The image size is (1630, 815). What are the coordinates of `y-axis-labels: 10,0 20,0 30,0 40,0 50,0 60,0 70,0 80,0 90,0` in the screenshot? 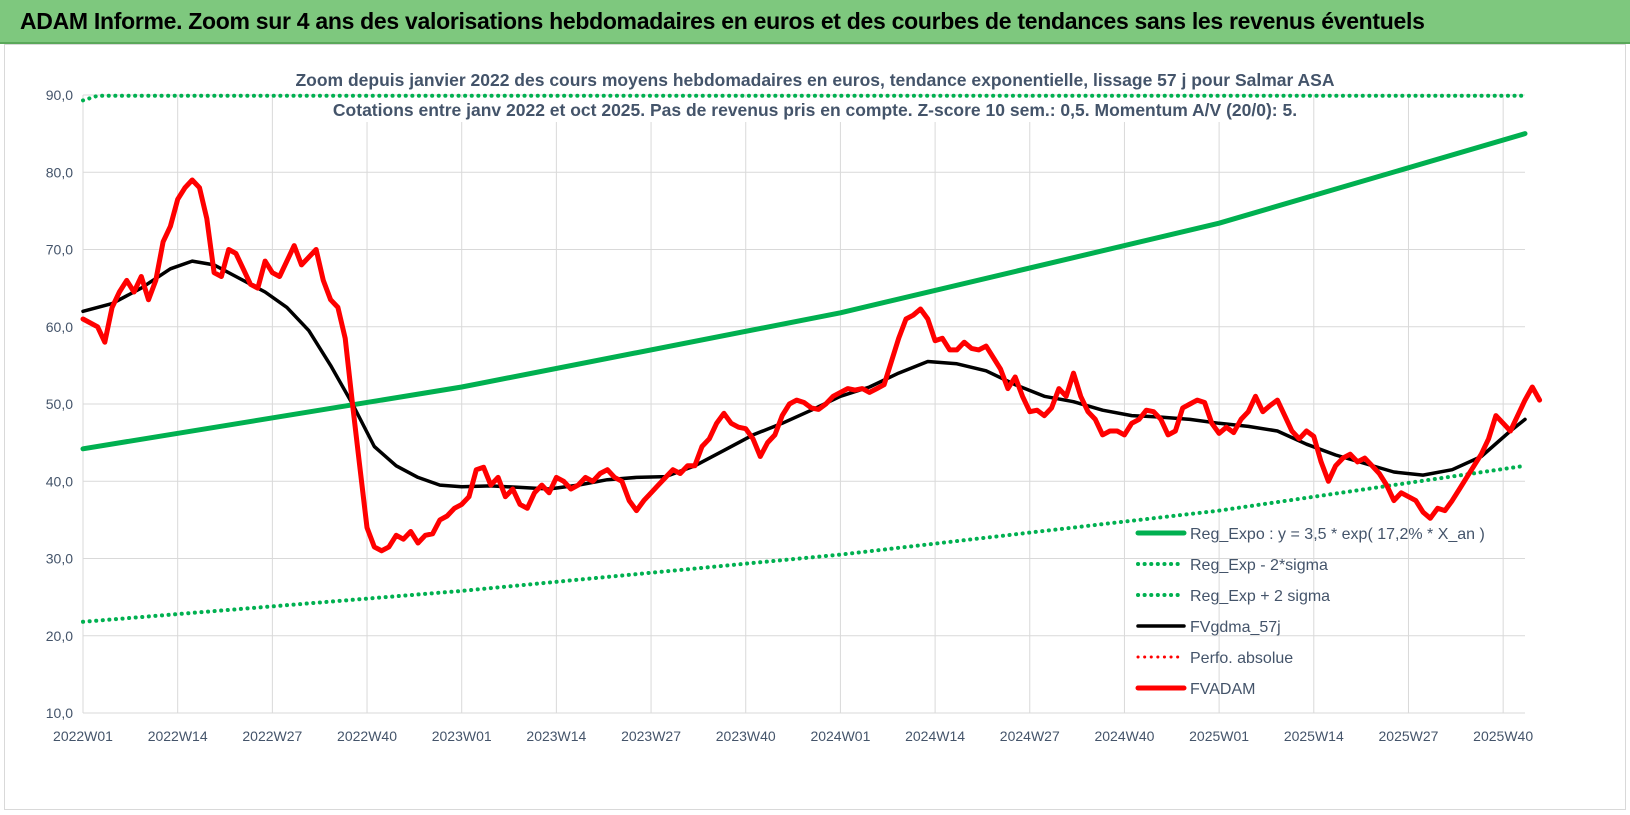 It's located at (59, 404).